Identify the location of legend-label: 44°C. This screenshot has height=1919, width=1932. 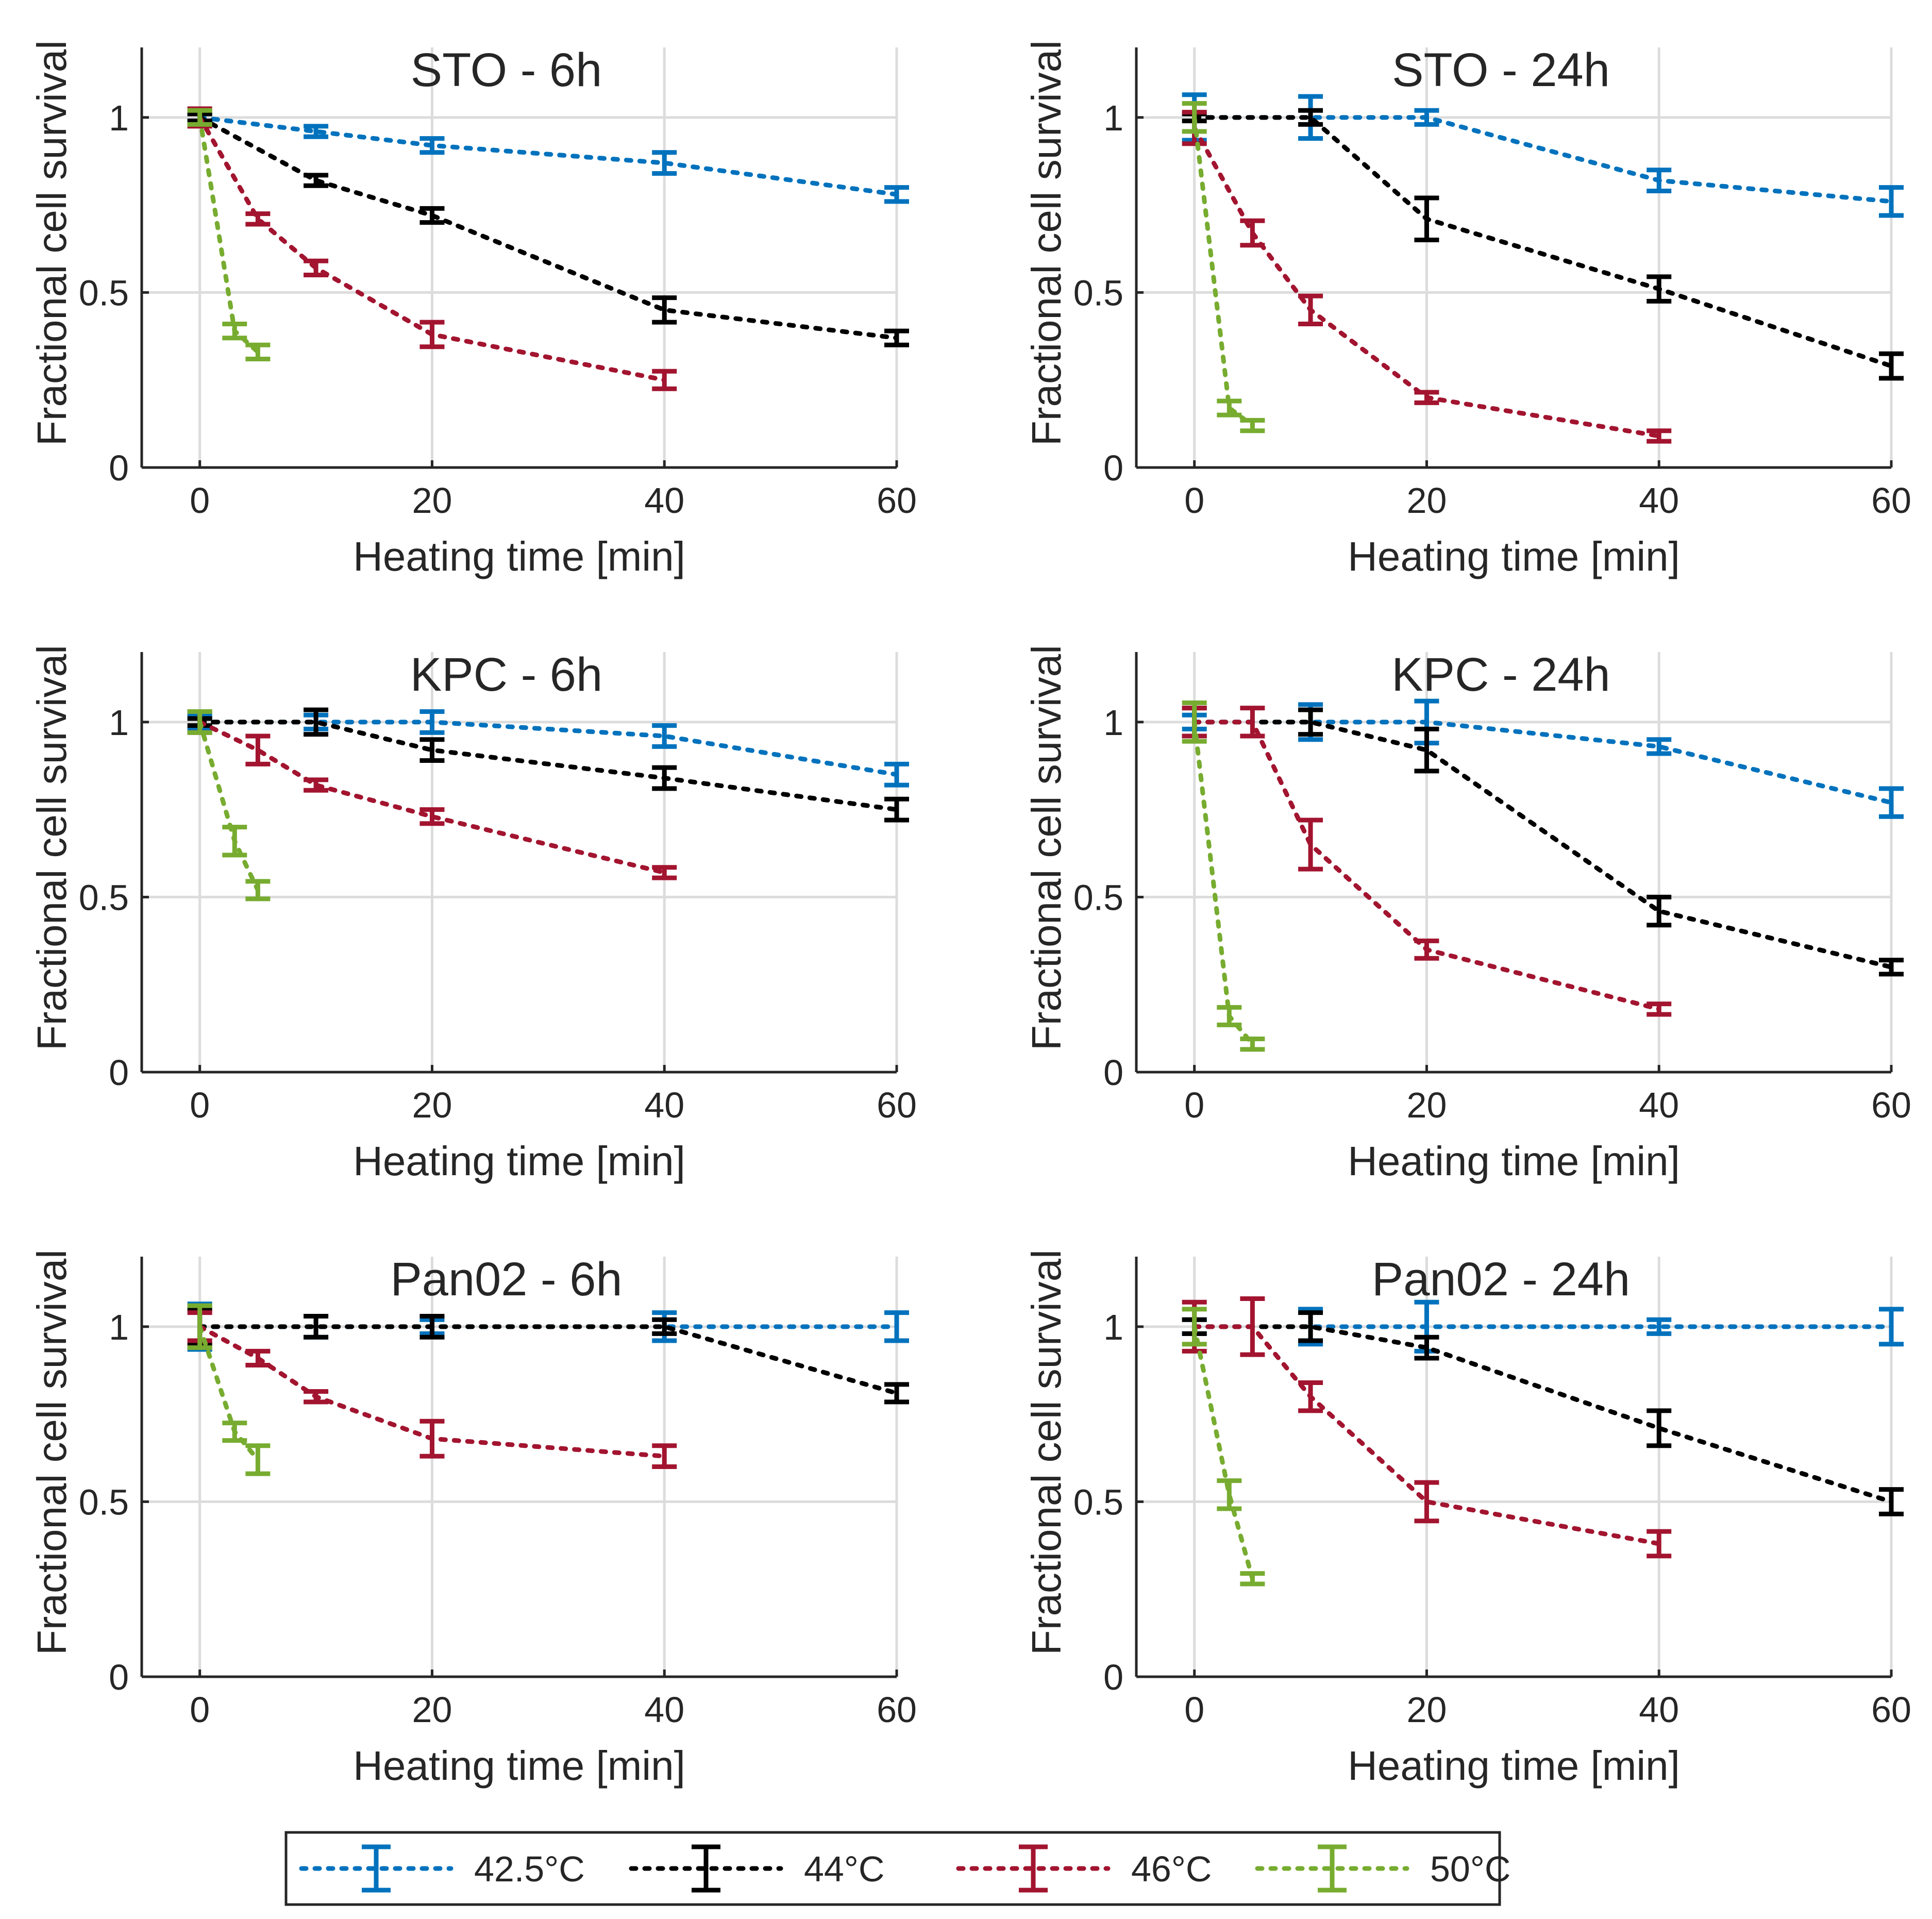
(844, 1869).